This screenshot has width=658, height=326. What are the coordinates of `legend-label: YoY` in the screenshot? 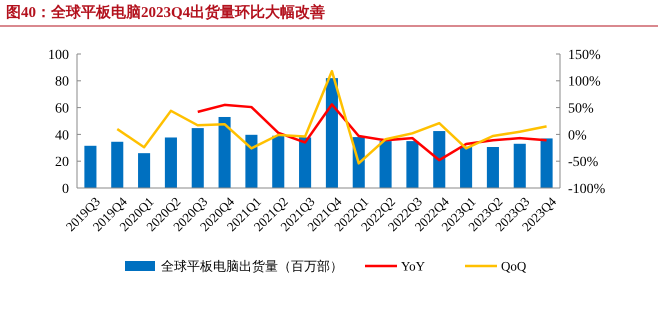 It's located at (413, 266).